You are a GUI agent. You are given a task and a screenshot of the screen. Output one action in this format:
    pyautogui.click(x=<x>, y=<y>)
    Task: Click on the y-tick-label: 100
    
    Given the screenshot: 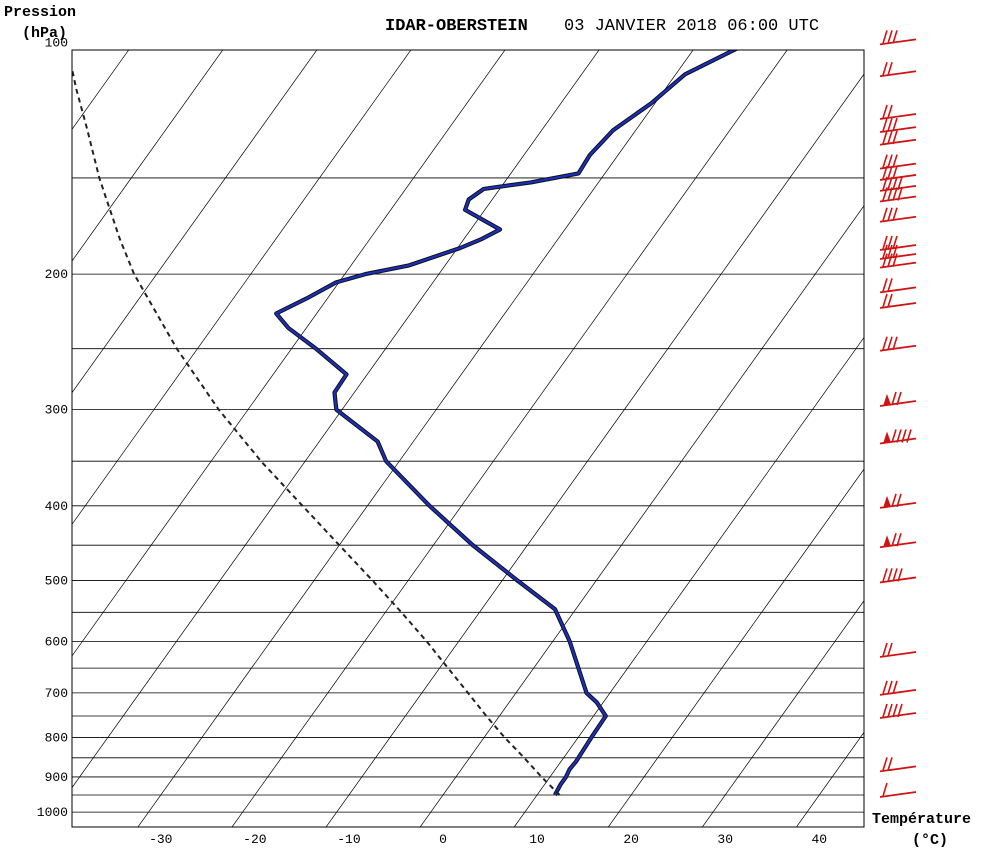 What is the action you would take?
    pyautogui.click(x=56, y=42)
    